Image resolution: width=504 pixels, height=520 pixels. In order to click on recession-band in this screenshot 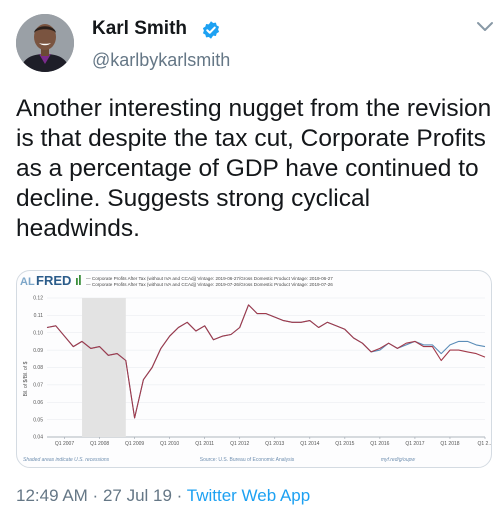, I will do `click(104, 367)`.